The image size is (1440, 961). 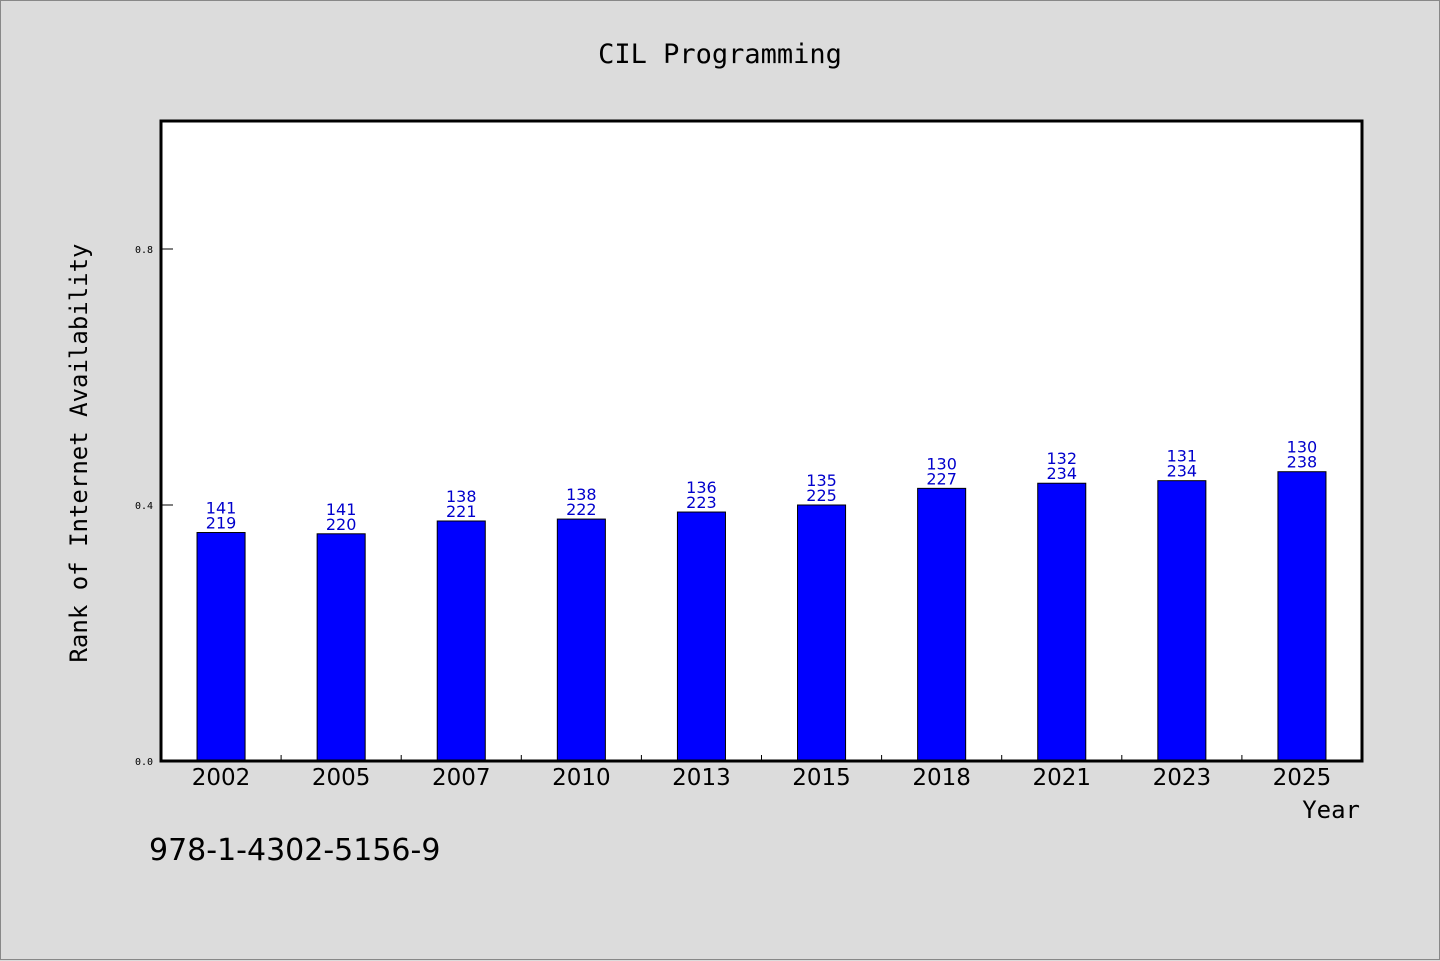 What do you see at coordinates (144, 506) in the screenshot?
I see `y-tick-label: 0.4` at bounding box center [144, 506].